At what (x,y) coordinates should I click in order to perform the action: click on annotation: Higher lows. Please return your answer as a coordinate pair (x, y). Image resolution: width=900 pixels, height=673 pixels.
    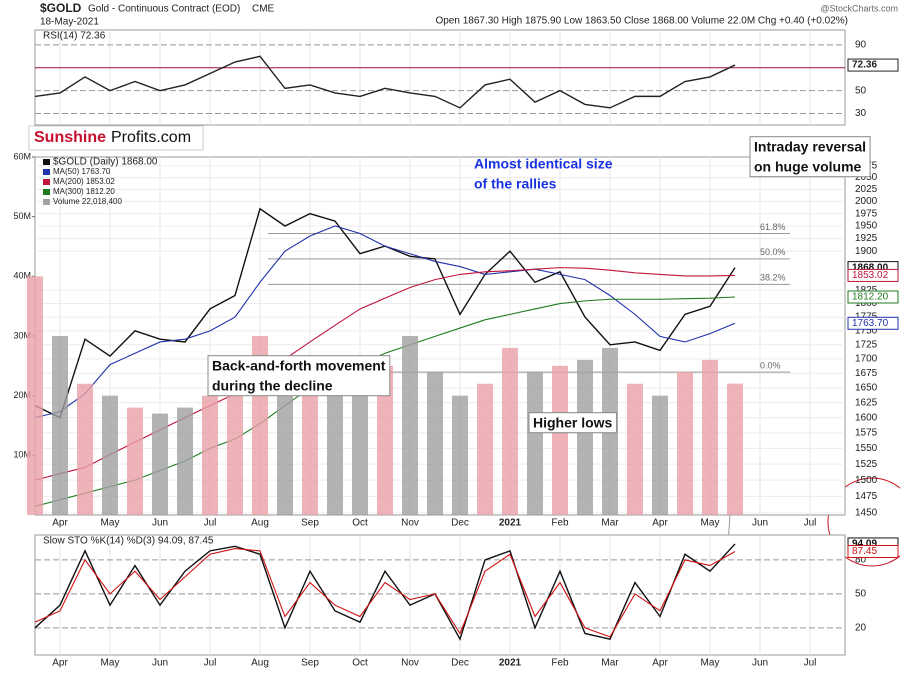
    Looking at the image, I should click on (573, 423).